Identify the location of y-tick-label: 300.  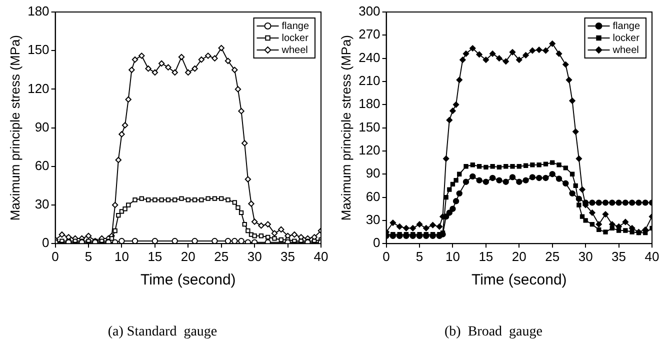
(369, 11).